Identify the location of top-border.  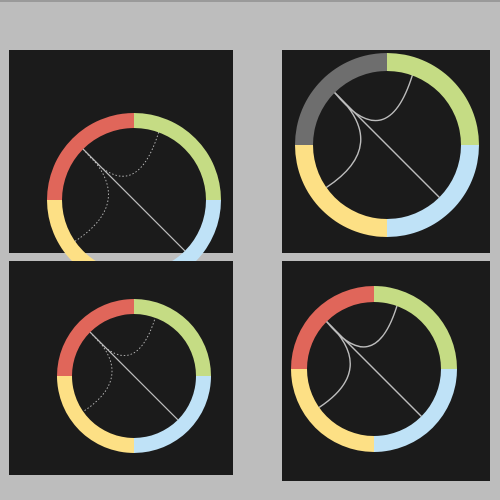
(250, 1).